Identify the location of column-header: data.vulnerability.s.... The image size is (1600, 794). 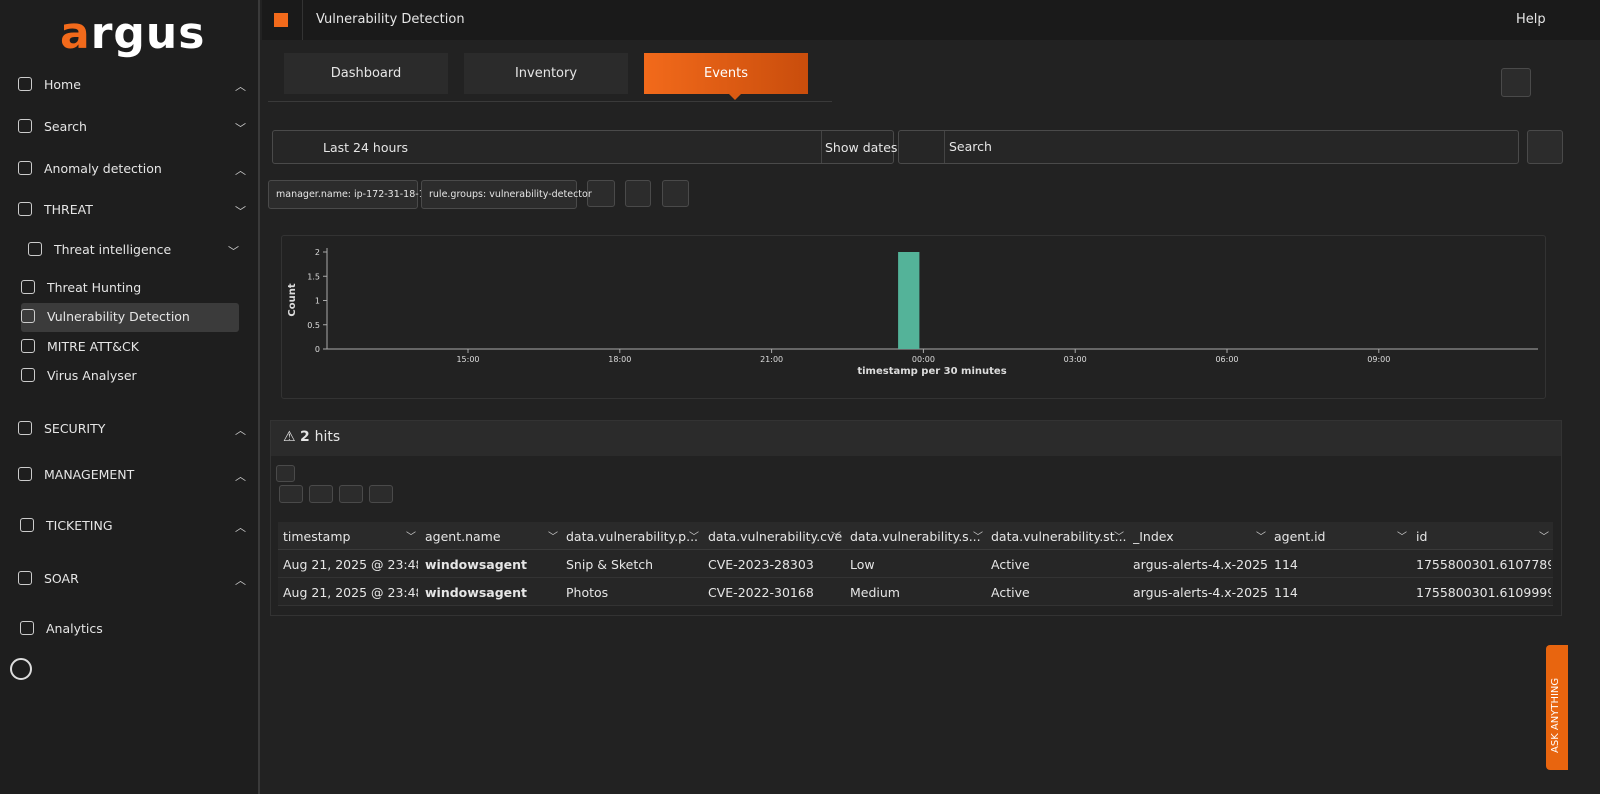
(917, 536).